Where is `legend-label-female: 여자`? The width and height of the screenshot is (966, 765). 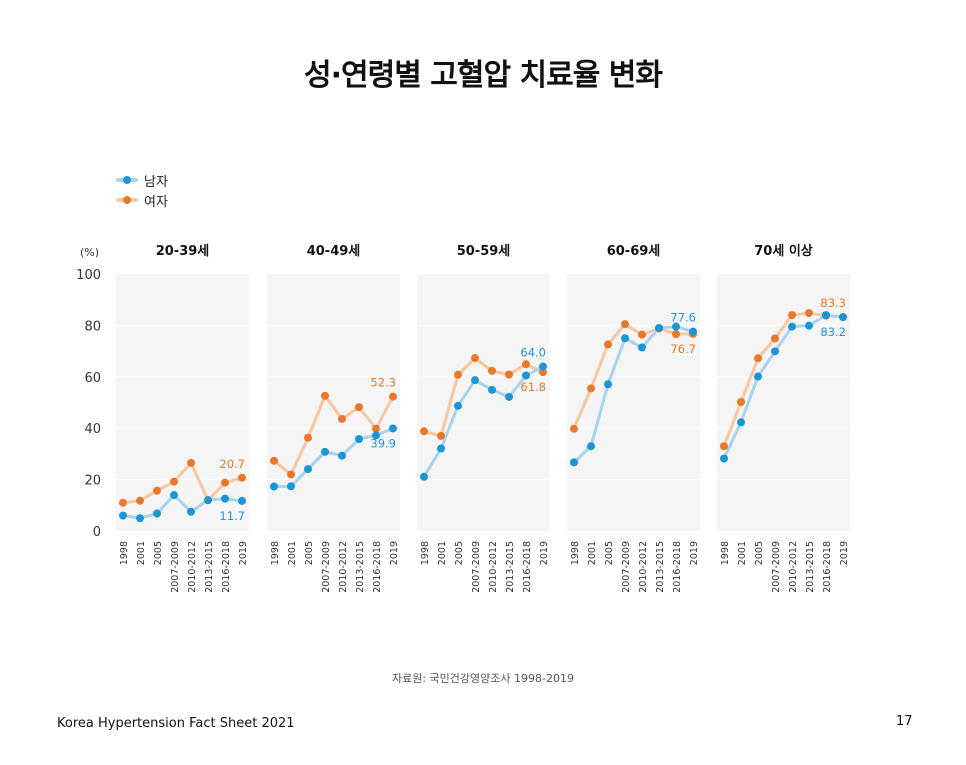 legend-label-female: 여자 is located at coordinates (156, 202).